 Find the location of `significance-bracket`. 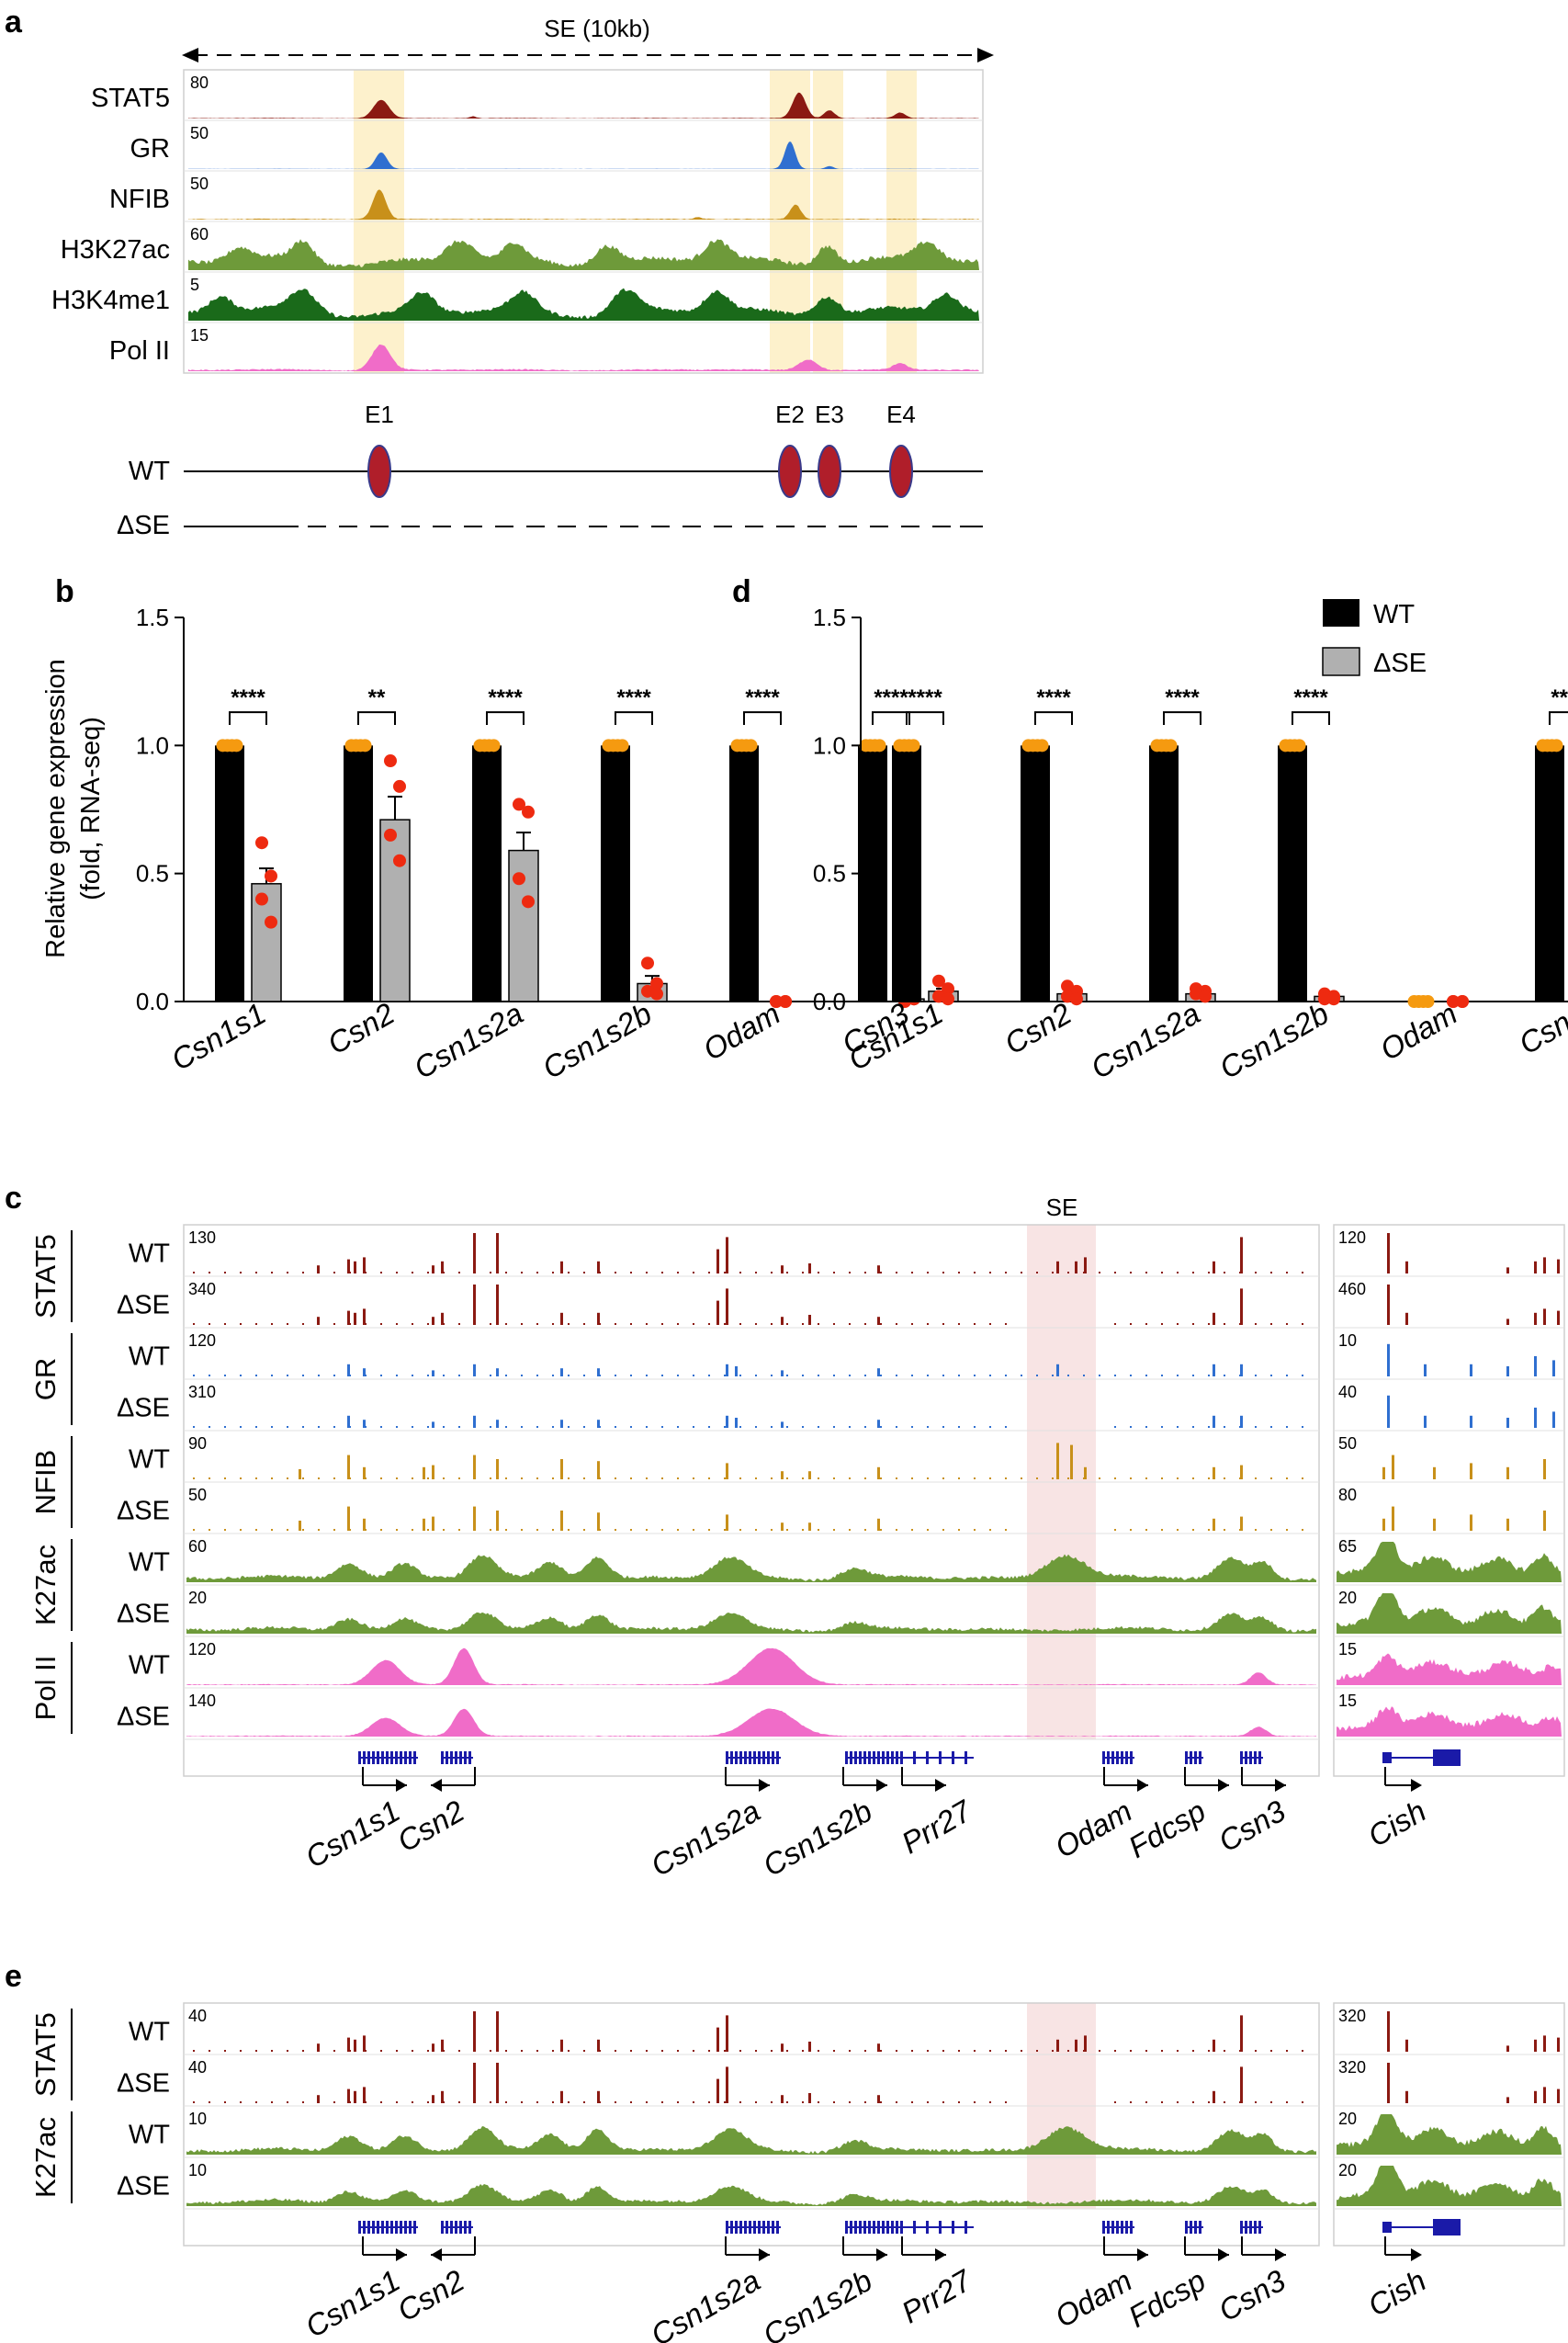

significance-bracket is located at coordinates (248, 718).